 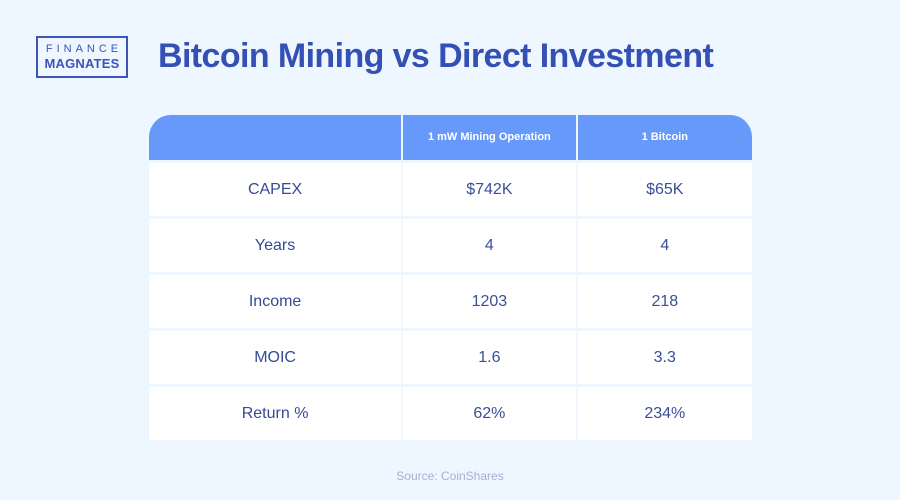 I want to click on mining-value: 62%, so click(x=489, y=413).